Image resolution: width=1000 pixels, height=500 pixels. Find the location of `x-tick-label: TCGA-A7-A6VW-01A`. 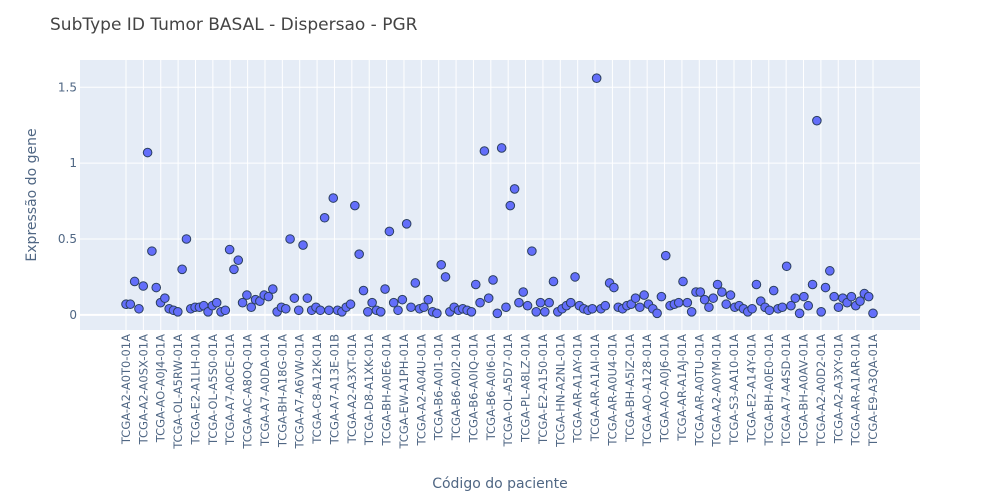

x-tick-label: TCGA-A7-A6VW-01A is located at coordinates (300, 392).